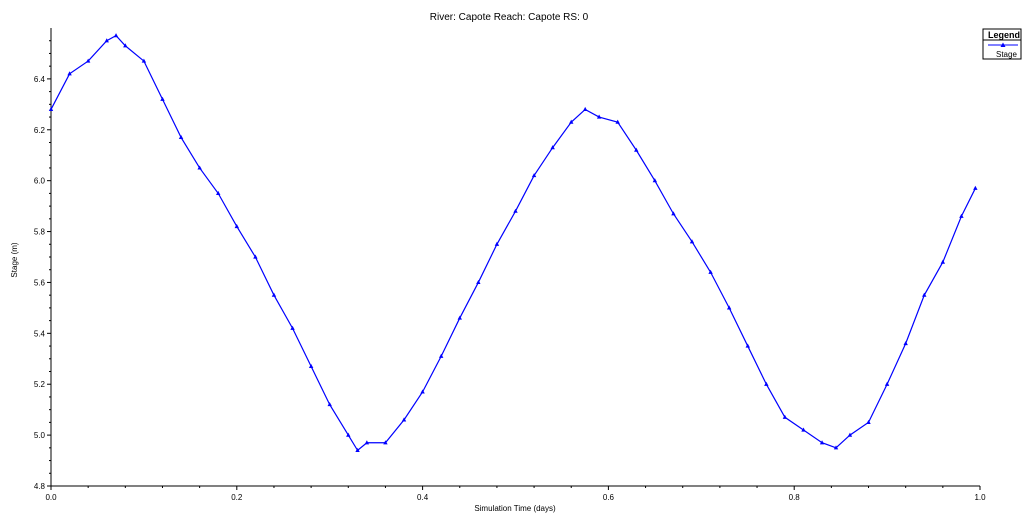  Describe the element at coordinates (509, 17) in the screenshot. I see `chart-title: River: Capote Reach: Capote RS: 0` at that location.